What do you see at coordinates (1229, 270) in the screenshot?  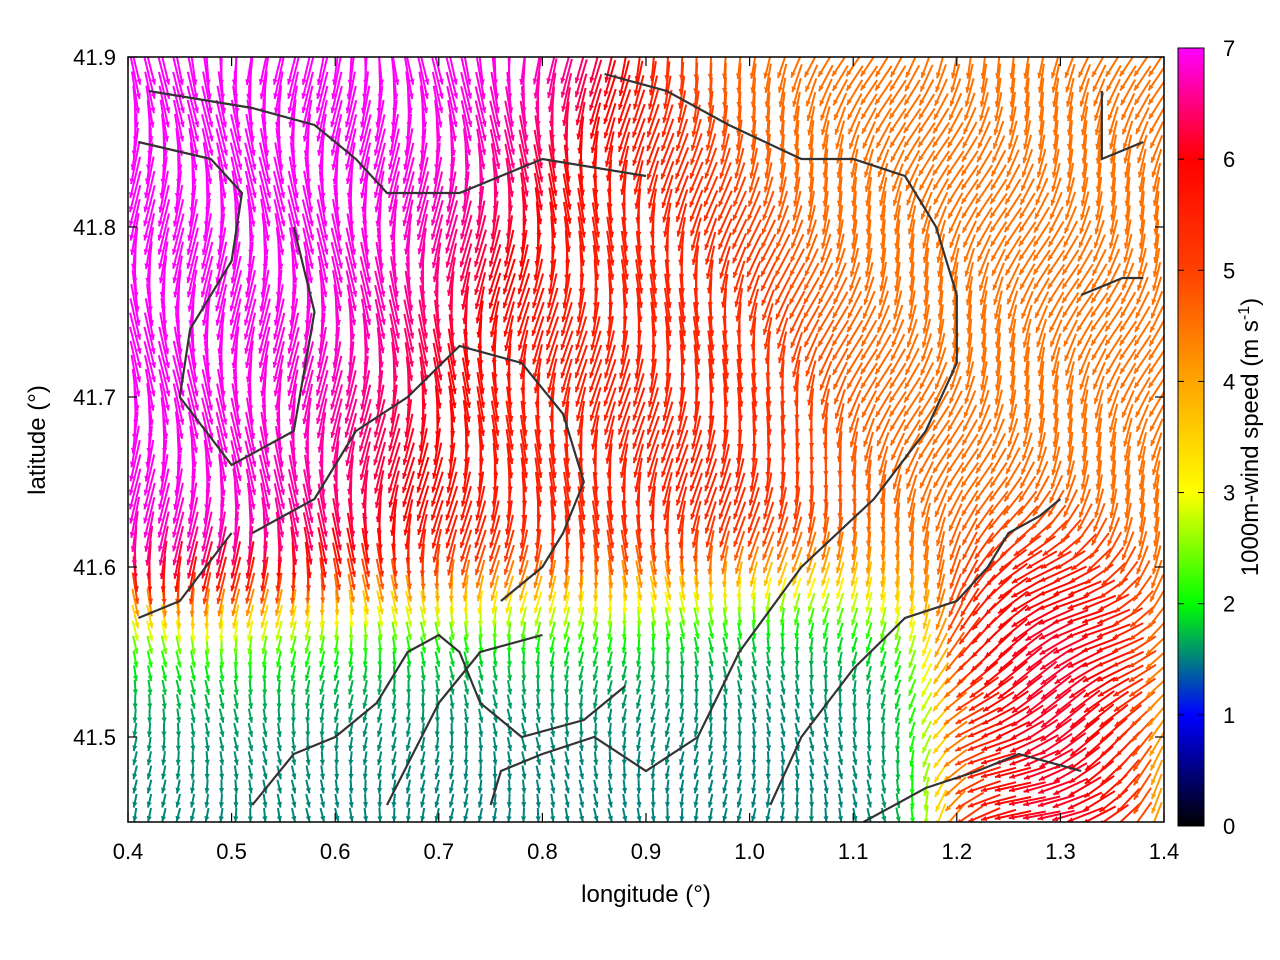 I see `colorbar-tick-label: 5` at bounding box center [1229, 270].